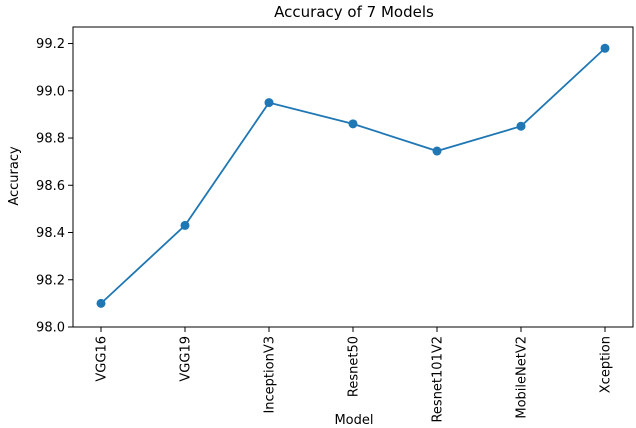 Image resolution: width=636 pixels, height=428 pixels. Describe the element at coordinates (102, 359) in the screenshot. I see `x-tick-label: VGG16` at that location.